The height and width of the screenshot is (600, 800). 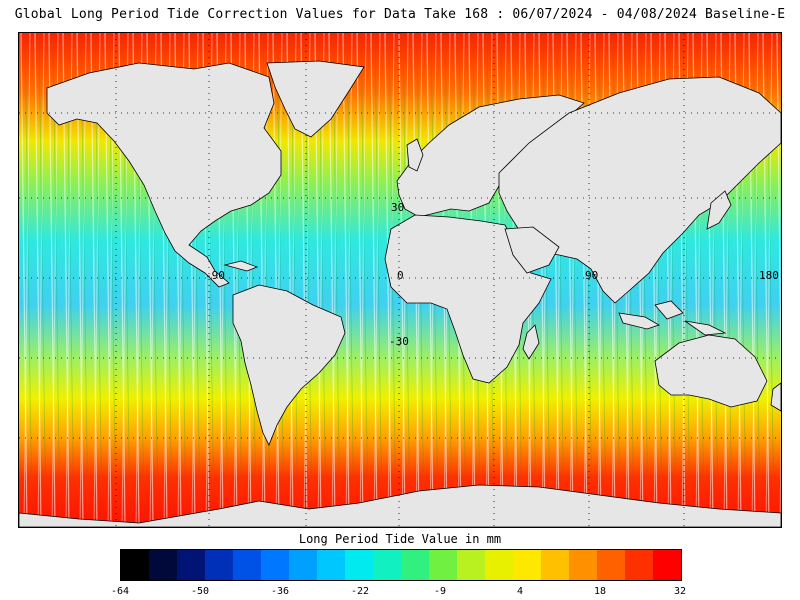 What do you see at coordinates (600, 591) in the screenshot?
I see `colorbar-tick-label: 18` at bounding box center [600, 591].